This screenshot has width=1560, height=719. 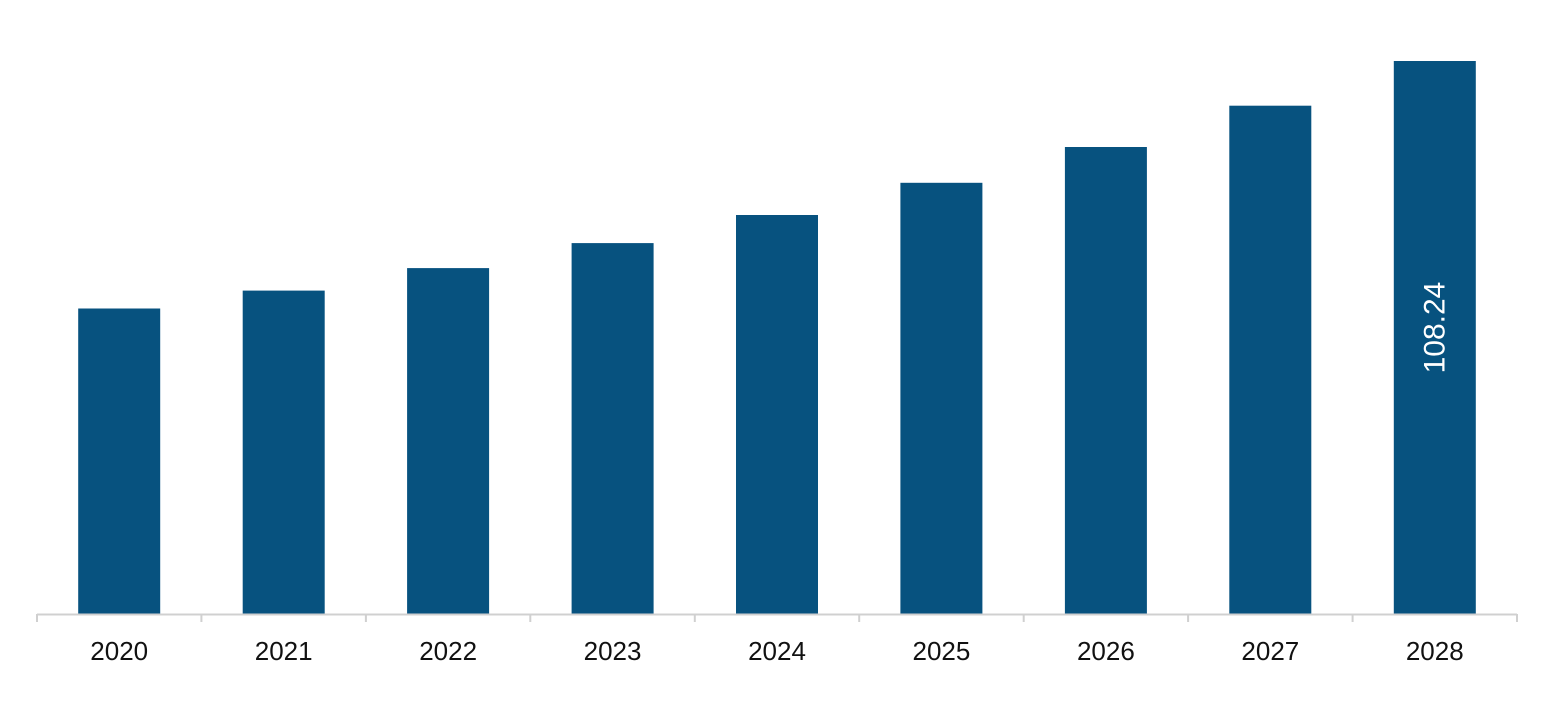 I want to click on bar-2020, so click(x=119, y=461).